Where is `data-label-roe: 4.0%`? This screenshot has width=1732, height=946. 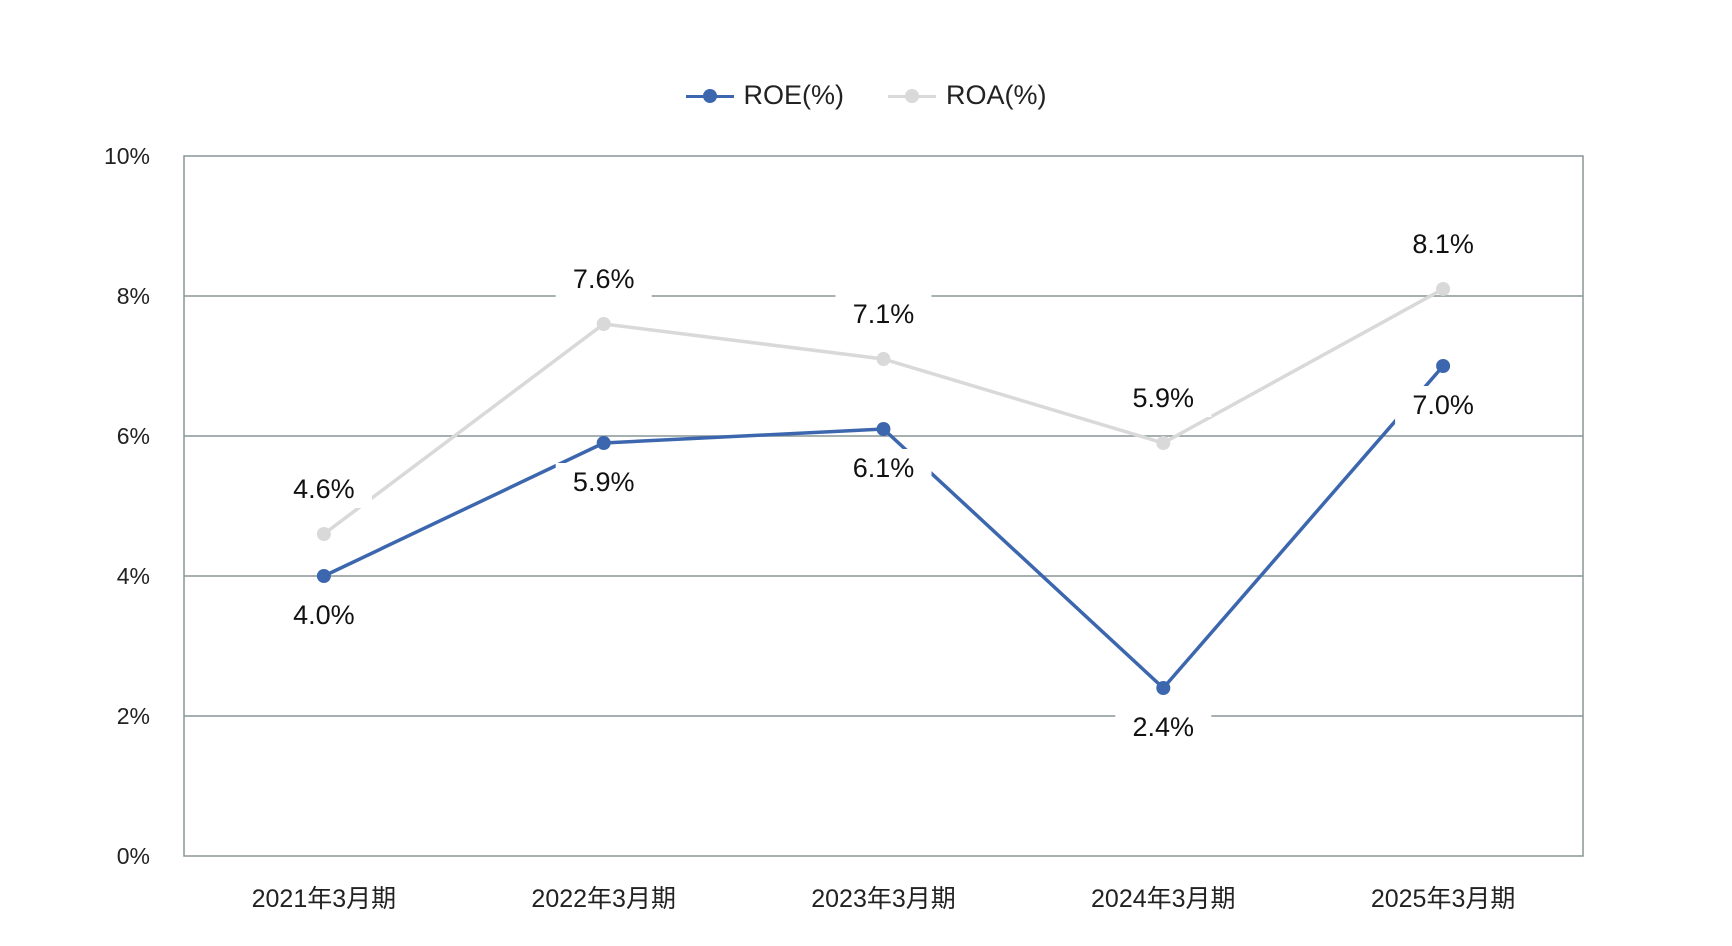 data-label-roe: 4.0% is located at coordinates (324, 615).